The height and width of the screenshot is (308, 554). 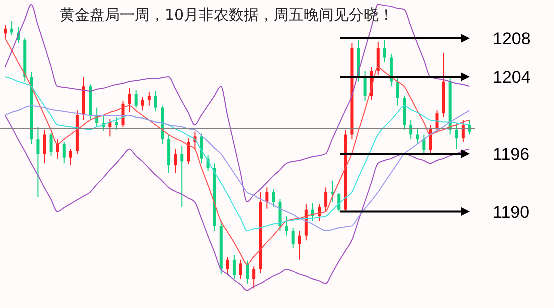 What do you see at coordinates (512, 78) in the screenshot?
I see `y-tick-label: 1204` at bounding box center [512, 78].